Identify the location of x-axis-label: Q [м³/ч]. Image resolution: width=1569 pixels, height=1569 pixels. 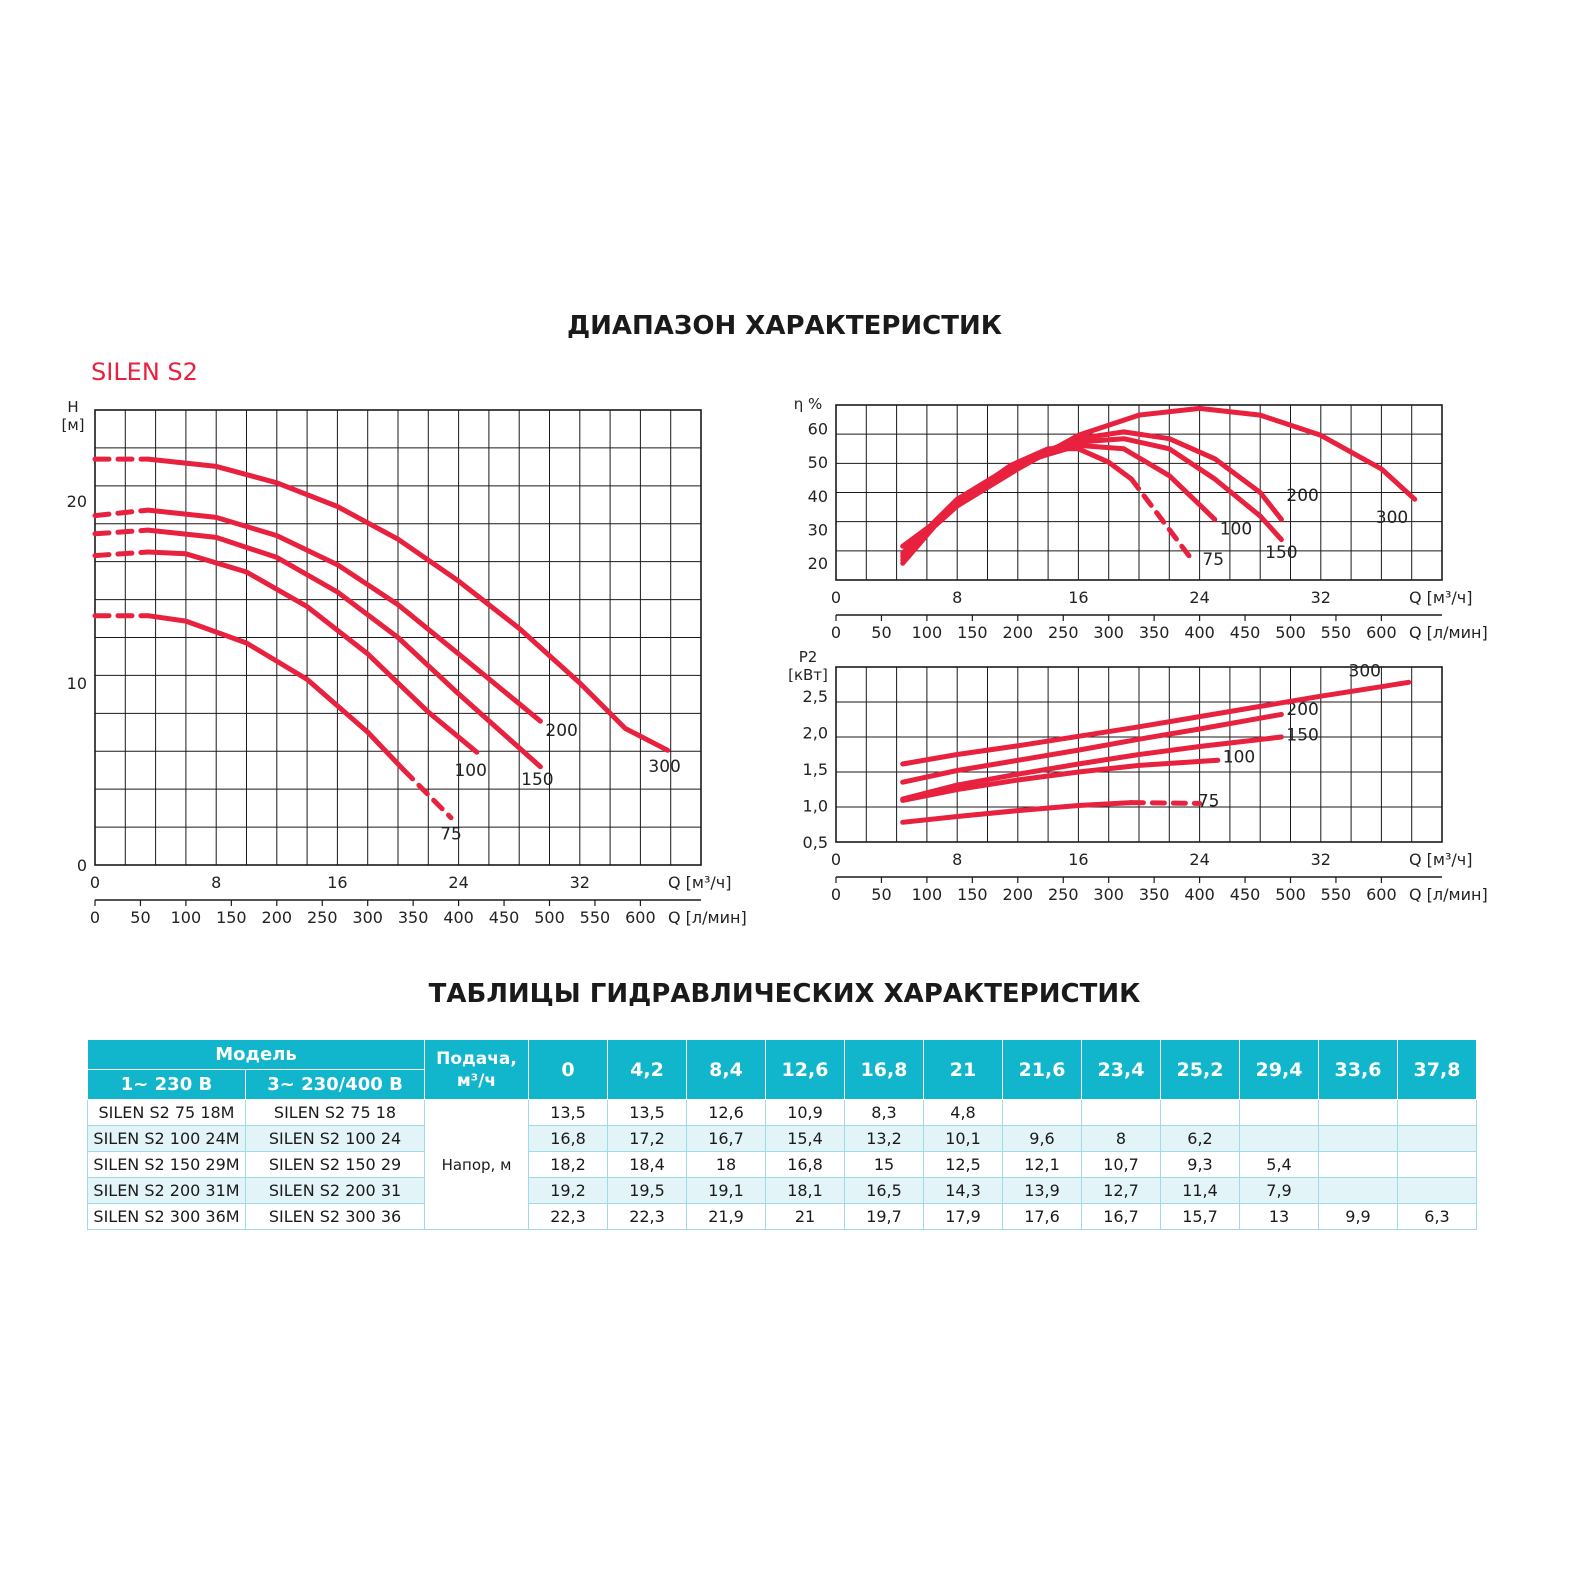
(1441, 859).